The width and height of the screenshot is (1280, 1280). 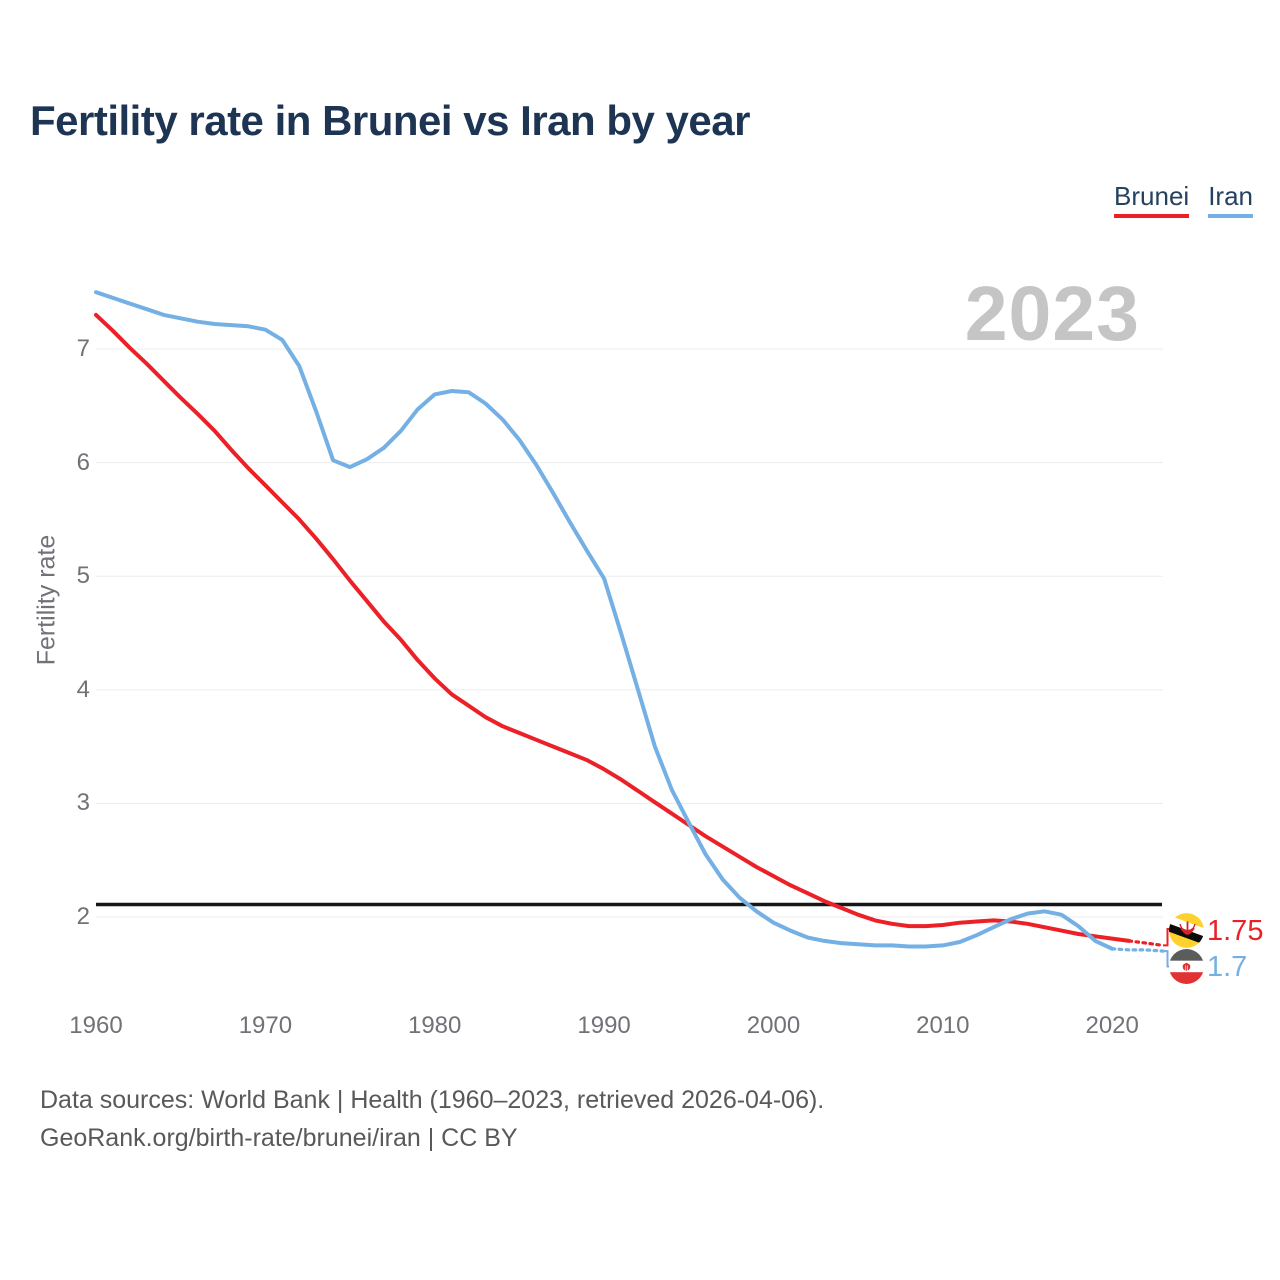 I want to click on x-tick-label: 2010, so click(x=943, y=1025).